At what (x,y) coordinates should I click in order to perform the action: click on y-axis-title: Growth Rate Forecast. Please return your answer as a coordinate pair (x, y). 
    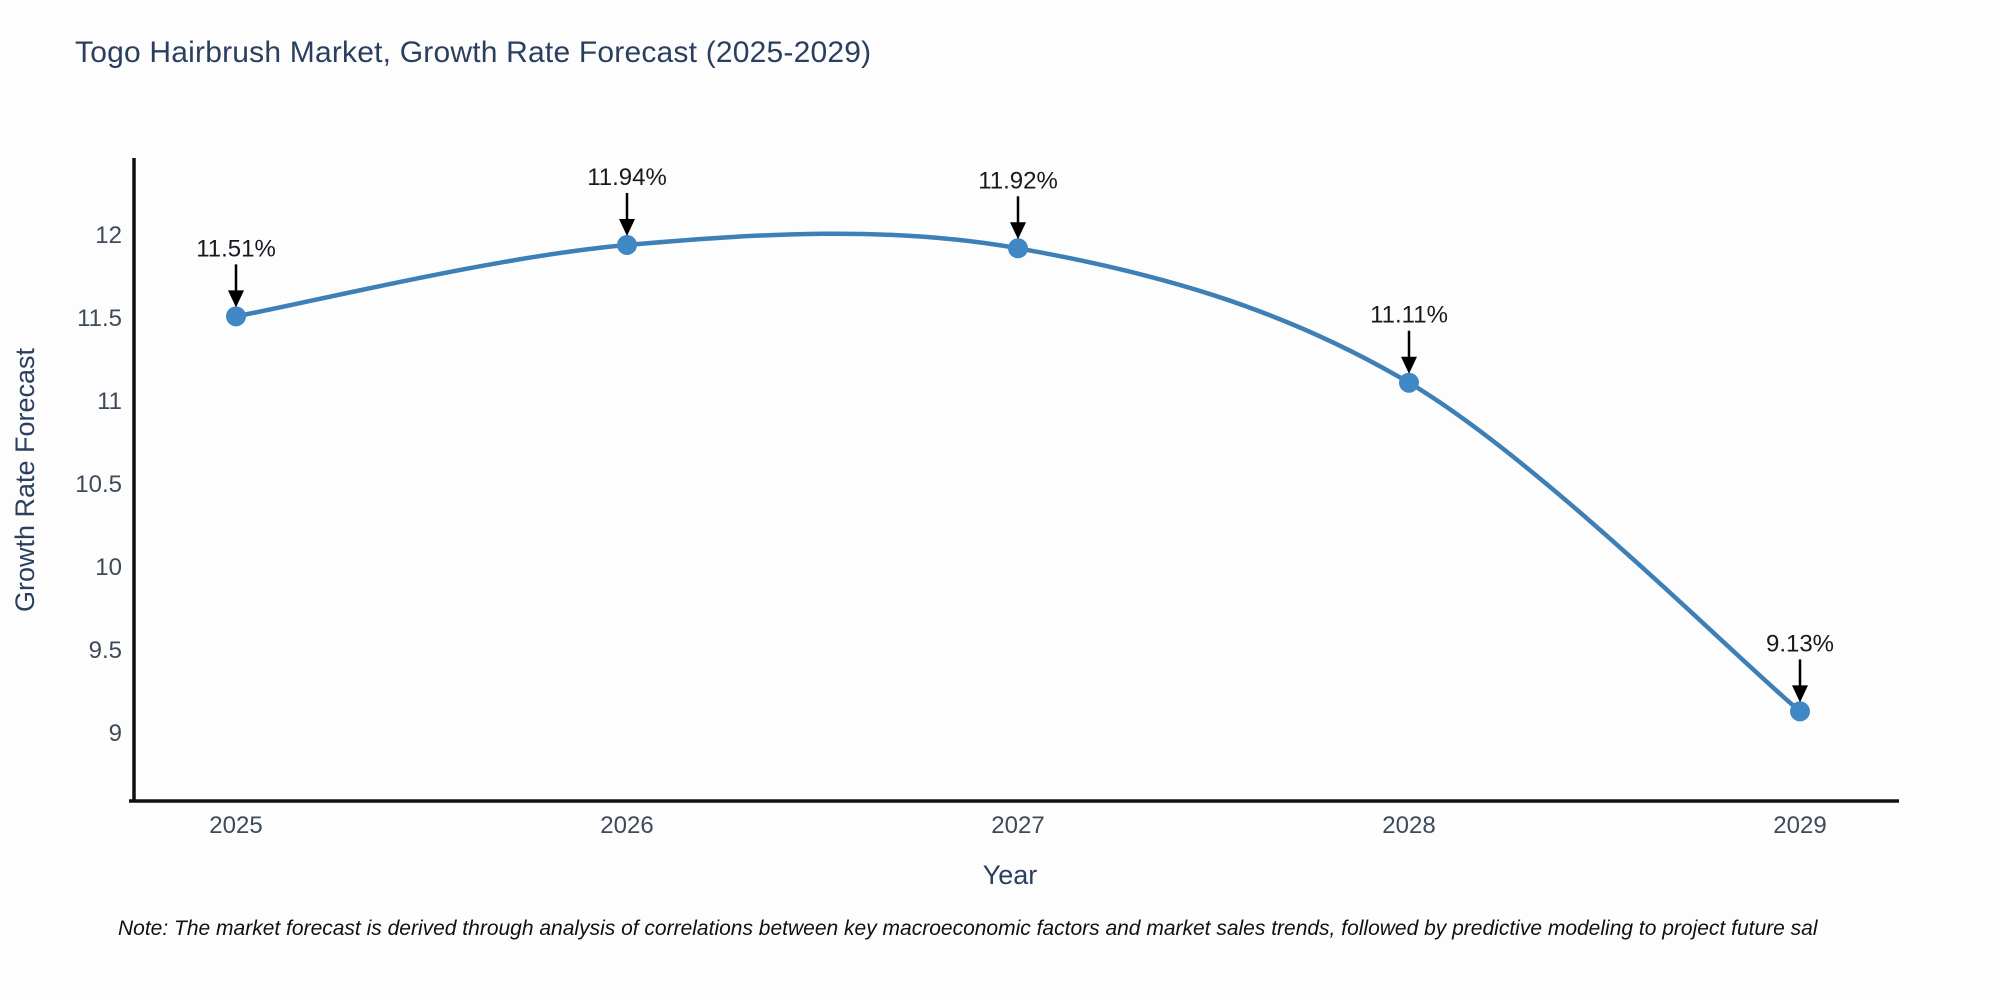
    Looking at the image, I should click on (25, 480).